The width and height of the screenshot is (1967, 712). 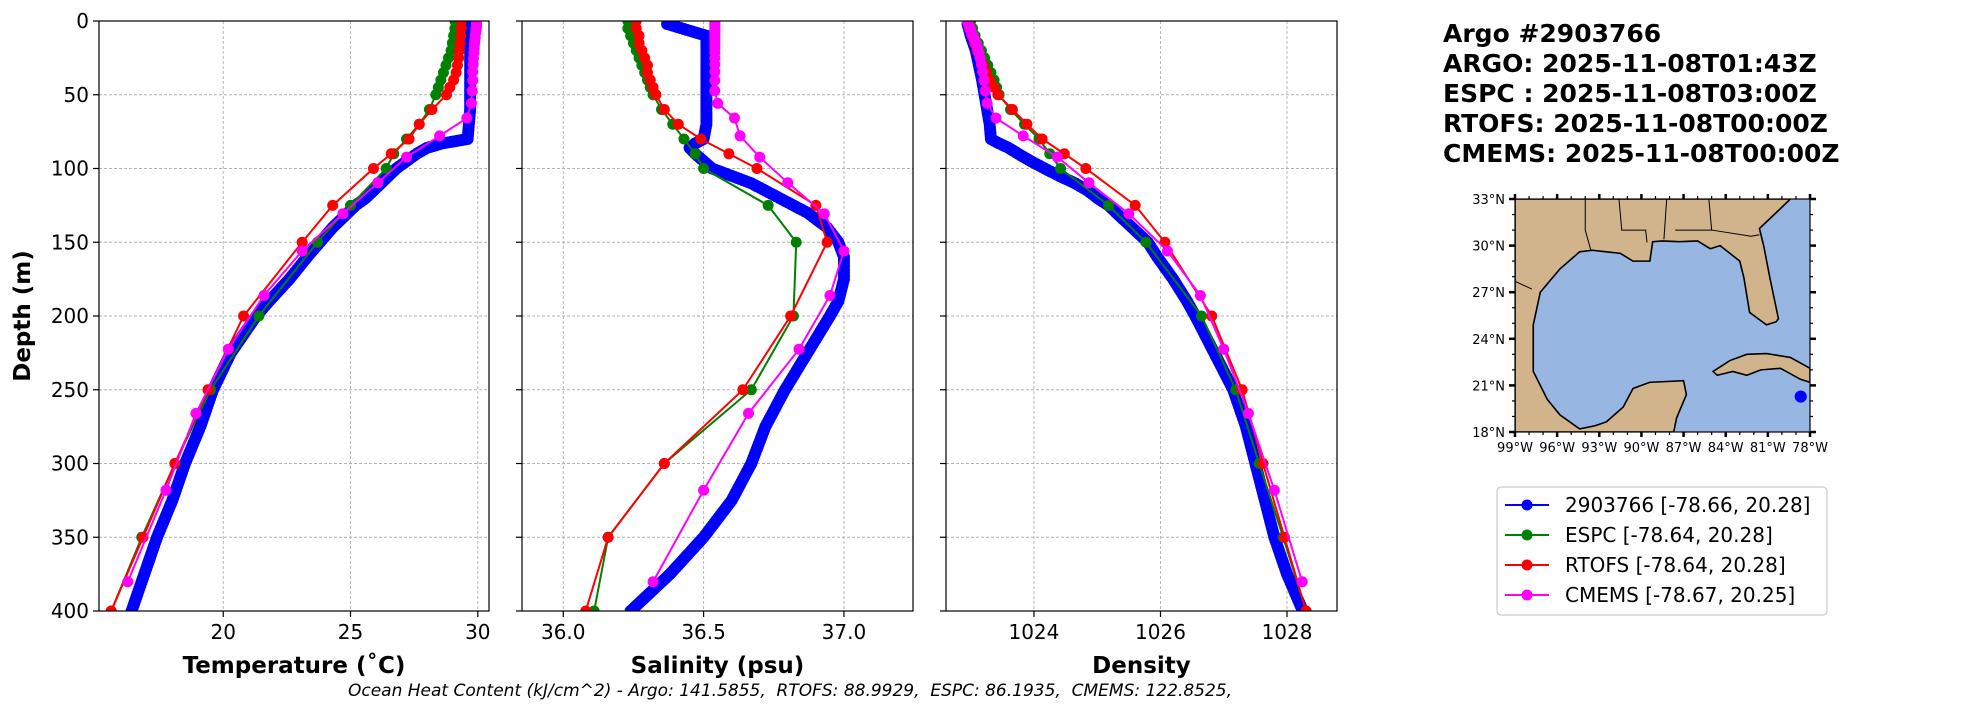 What do you see at coordinates (1652, 315) in the screenshot?
I see `map-land-north-america` at bounding box center [1652, 315].